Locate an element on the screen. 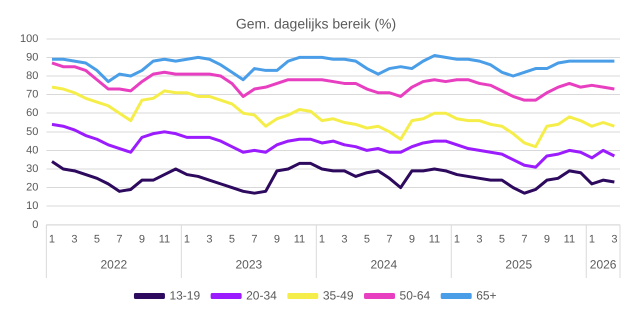  y-tick-label: 40 is located at coordinates (32, 150).